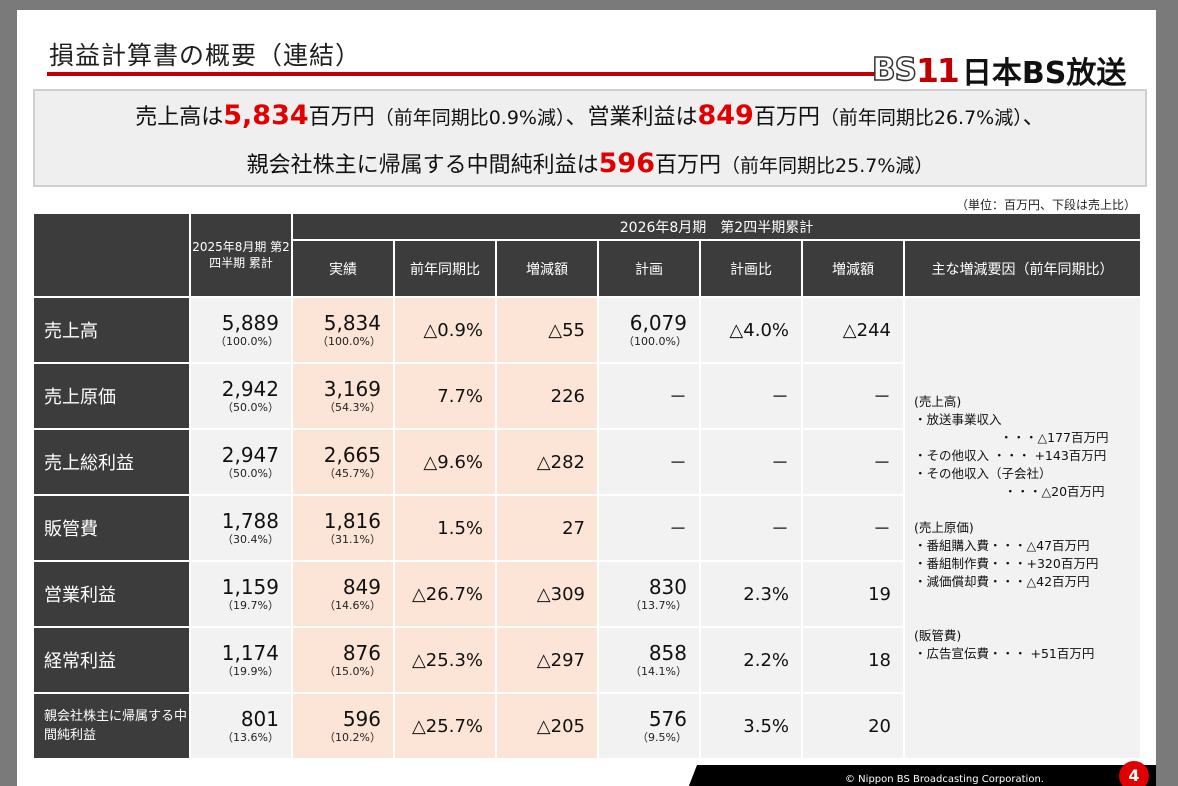  Describe the element at coordinates (445, 396) in the screenshot. I see `yoy-cell: 7.7%` at that location.